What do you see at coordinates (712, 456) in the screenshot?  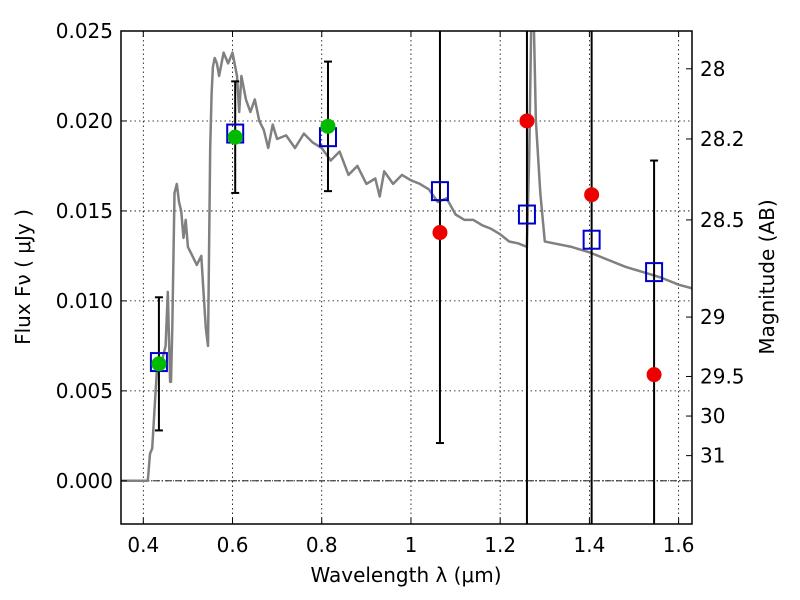 I see `y2-tick-label: 31` at bounding box center [712, 456].